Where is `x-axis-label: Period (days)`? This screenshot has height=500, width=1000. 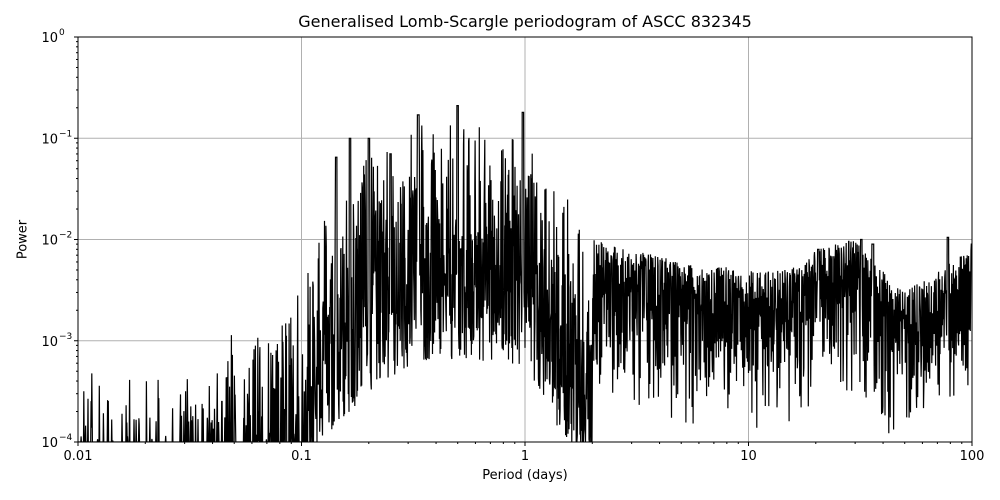 x-axis-label: Period (days) is located at coordinates (525, 475).